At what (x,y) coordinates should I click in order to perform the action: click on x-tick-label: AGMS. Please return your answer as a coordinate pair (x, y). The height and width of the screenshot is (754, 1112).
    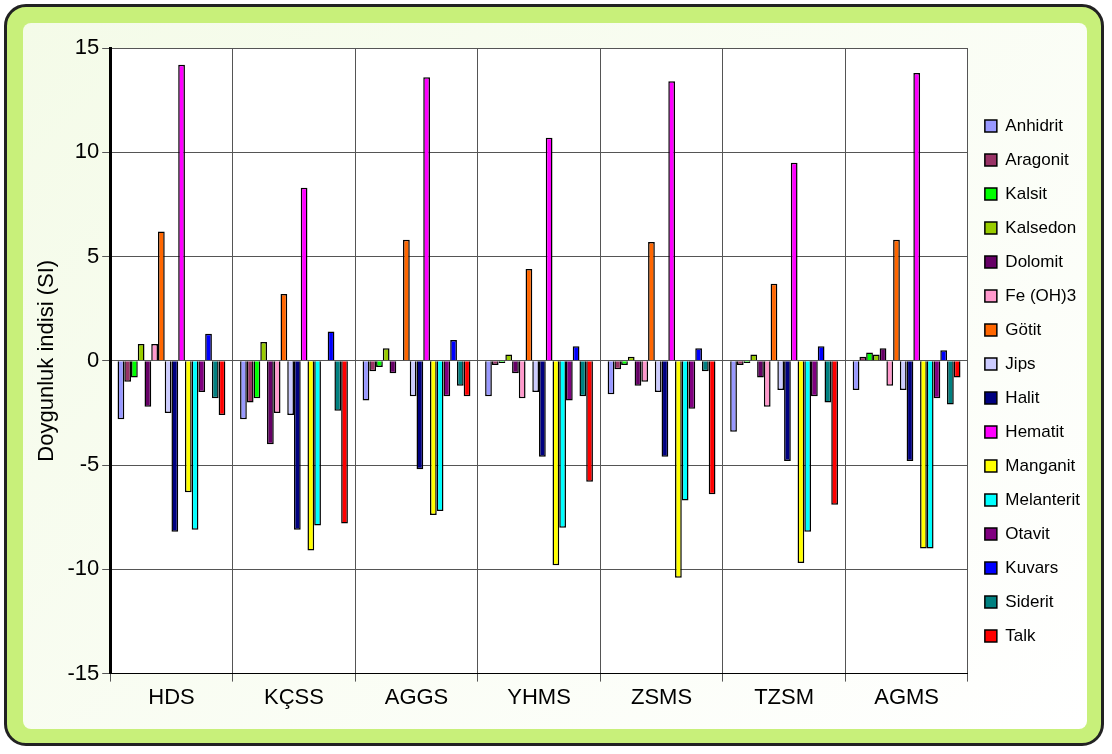
    Looking at the image, I should click on (906, 696).